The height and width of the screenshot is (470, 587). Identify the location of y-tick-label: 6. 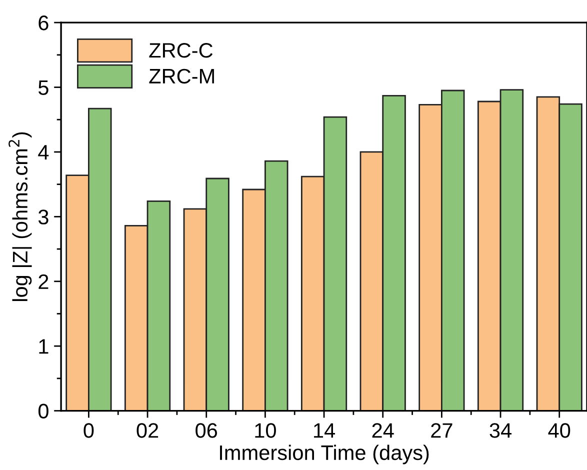
(43, 23).